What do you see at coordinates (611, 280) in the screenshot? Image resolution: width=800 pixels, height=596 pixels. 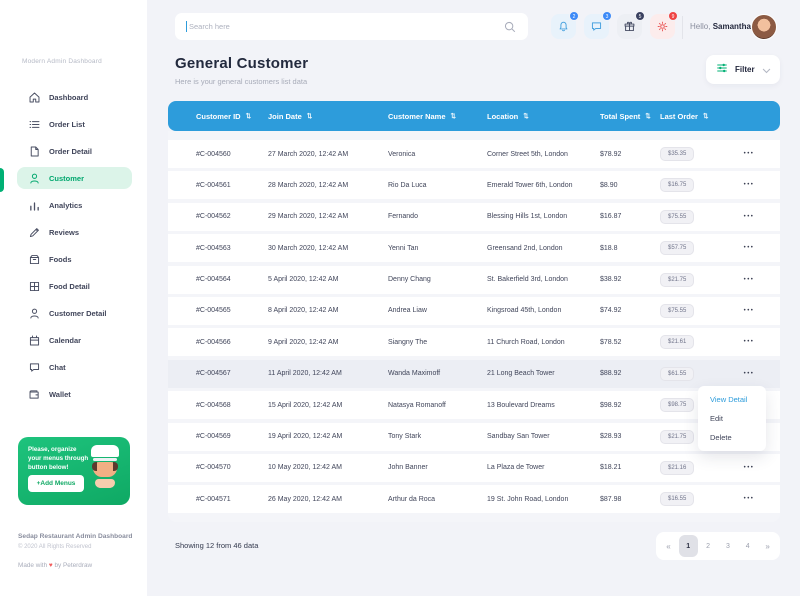 I see `cell-total-spent: $38.92` at bounding box center [611, 280].